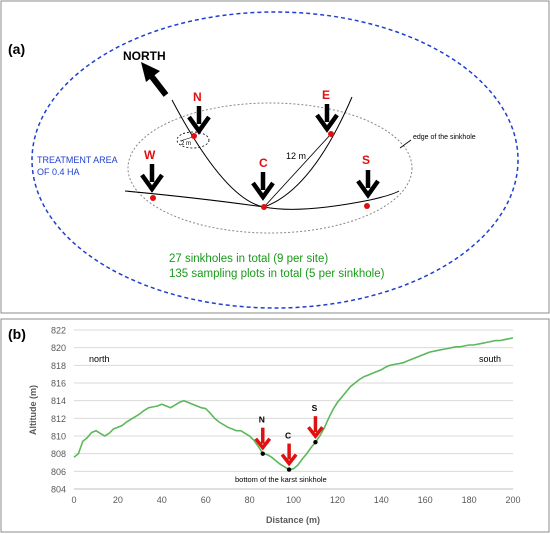 Image resolution: width=550 pixels, height=534 pixels. Describe the element at coordinates (99, 359) in the screenshot. I see `north-annotation: north` at that location.